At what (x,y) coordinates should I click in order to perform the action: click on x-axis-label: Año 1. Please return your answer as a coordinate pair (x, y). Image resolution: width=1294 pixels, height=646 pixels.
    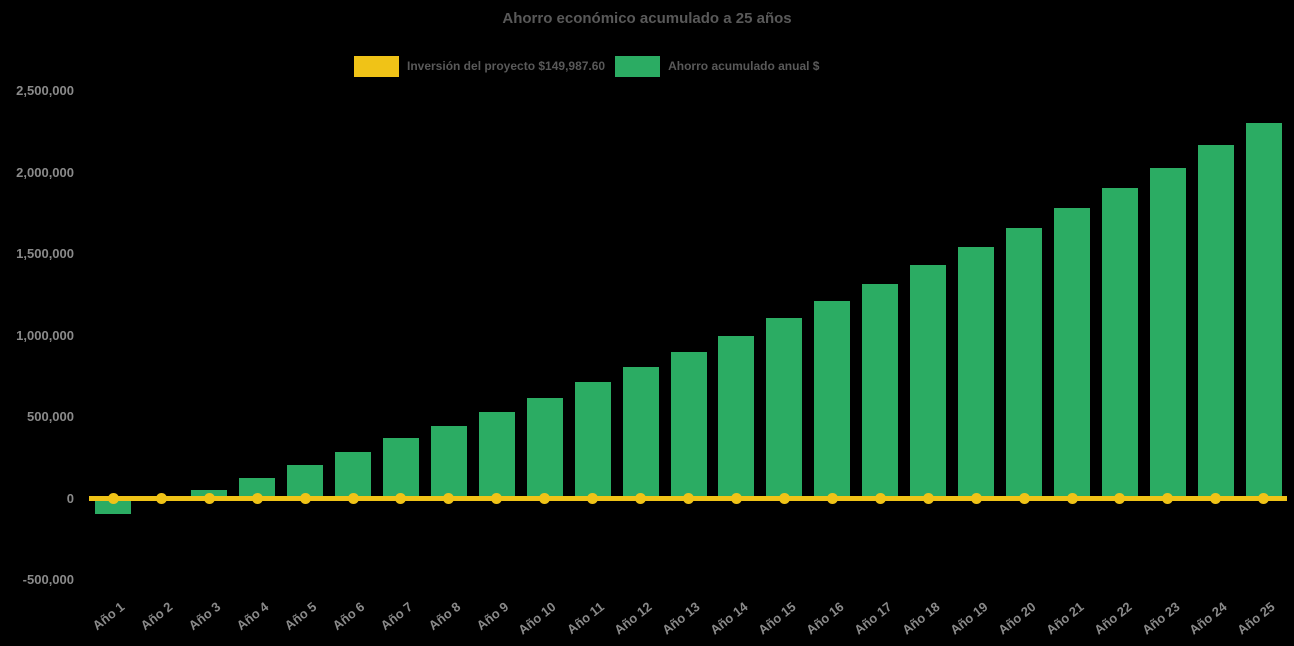
    Looking at the image, I should click on (108, 616).